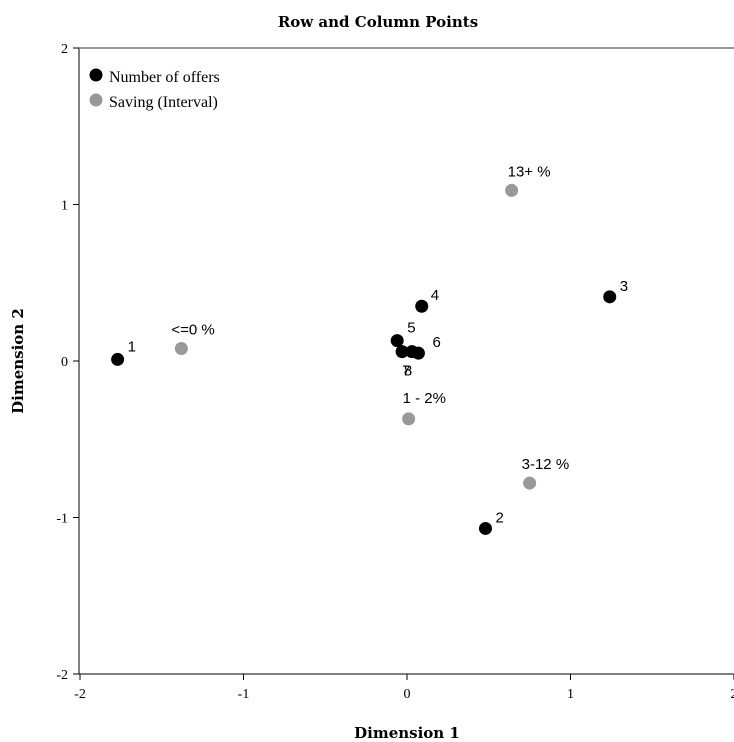 This screenshot has width=734, height=742. What do you see at coordinates (132, 346) in the screenshot?
I see `point-label: 1` at bounding box center [132, 346].